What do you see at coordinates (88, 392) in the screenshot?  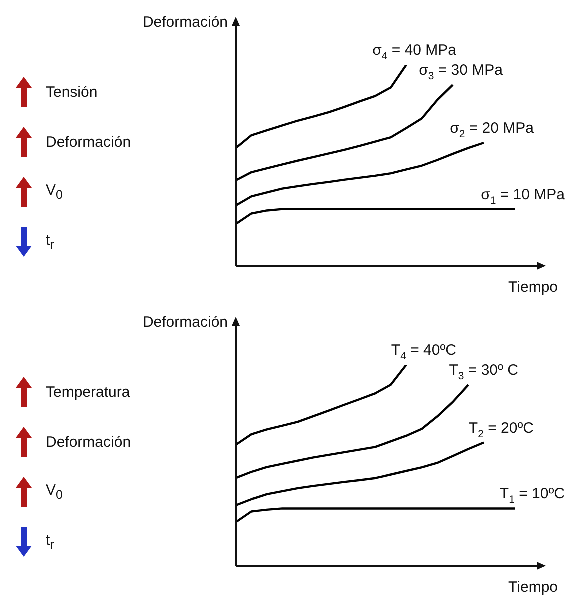 I see `text: Temperatura` at bounding box center [88, 392].